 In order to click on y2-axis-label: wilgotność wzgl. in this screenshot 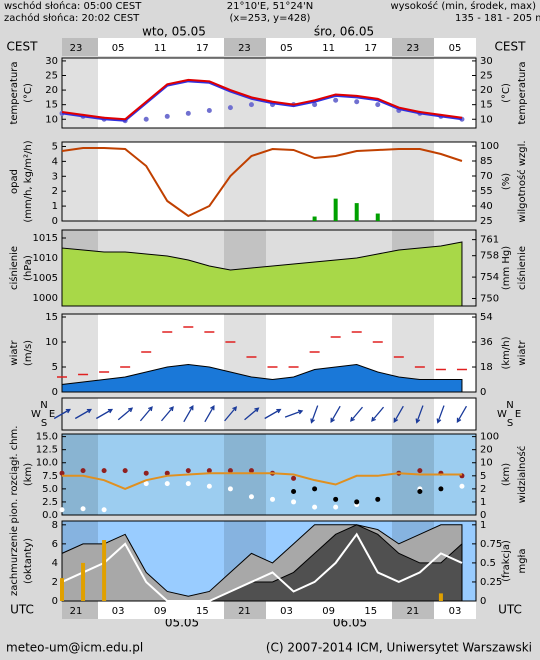, I will do `click(522, 181)`.